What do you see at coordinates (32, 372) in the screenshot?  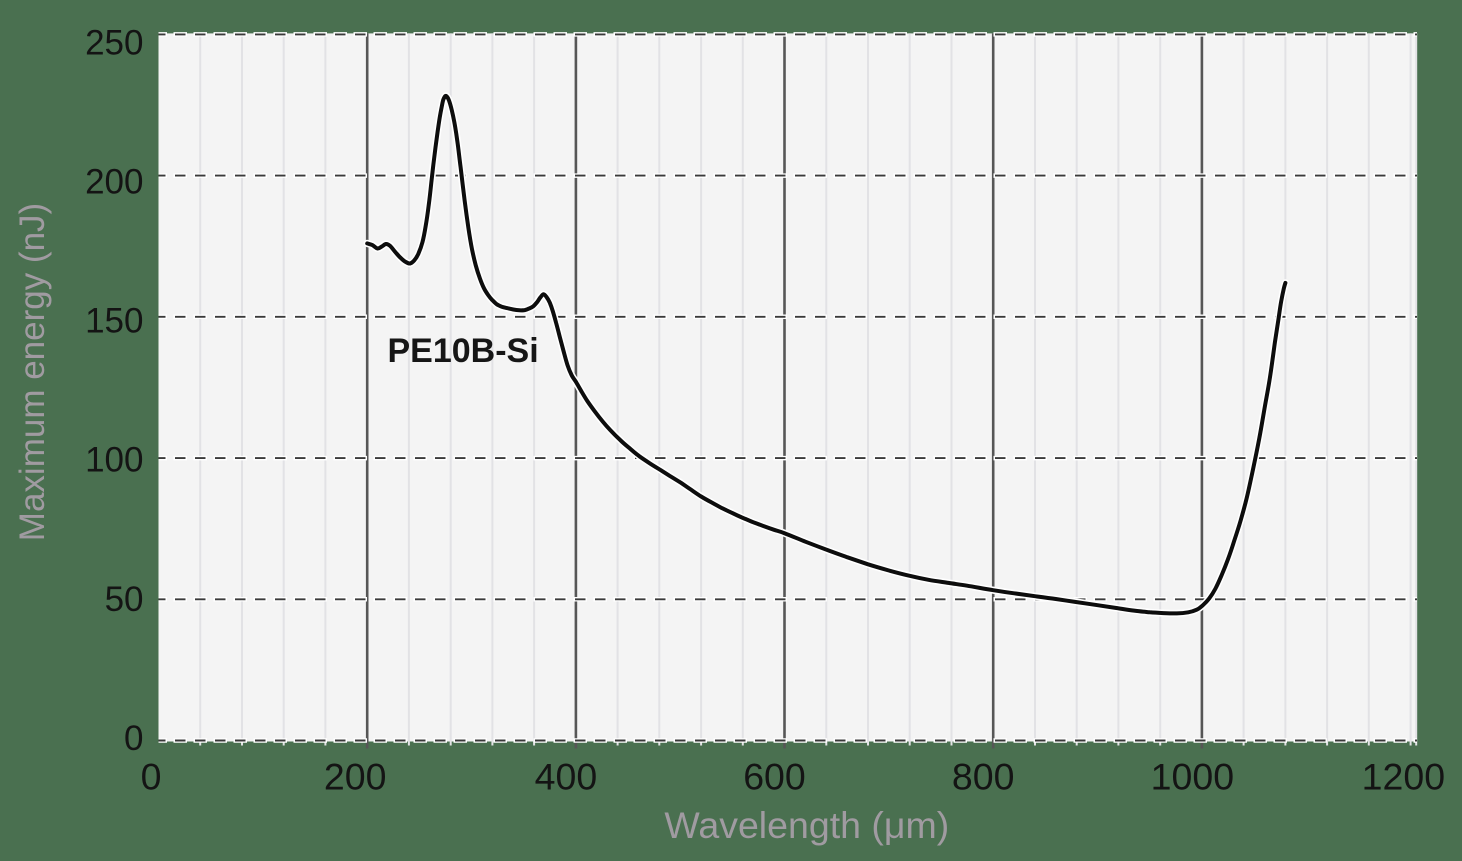 I see `svg-text: Maximum energy (nJ)` at bounding box center [32, 372].